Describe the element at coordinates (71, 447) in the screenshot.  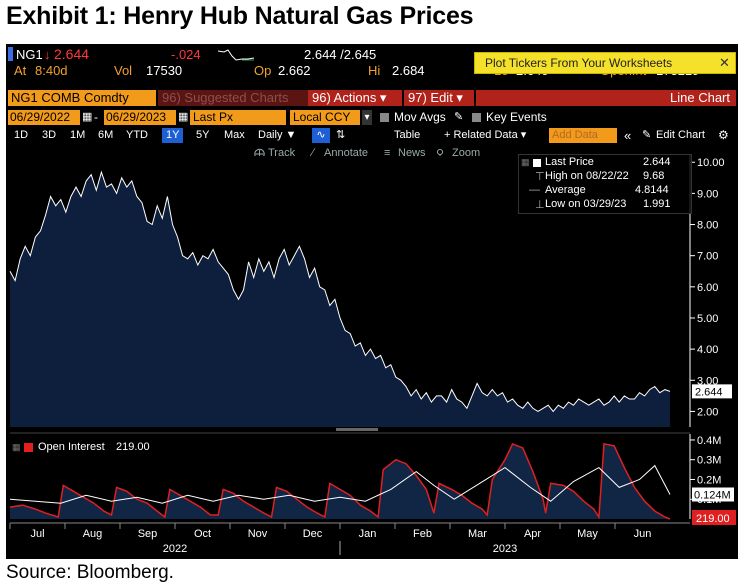
I see `oi-legend-label: Open Interest` at that location.